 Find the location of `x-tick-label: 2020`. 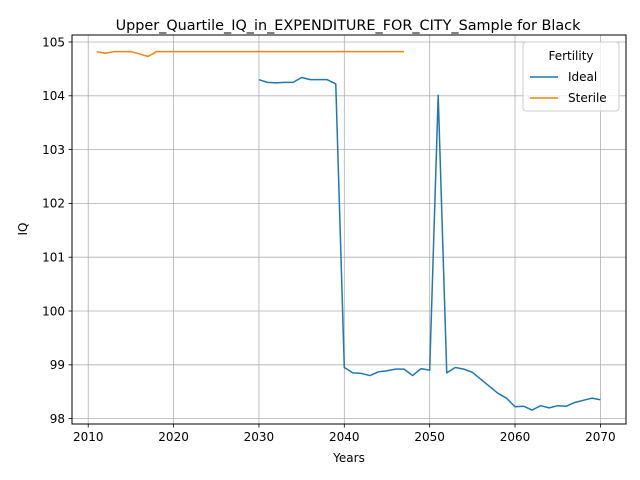

x-tick-label: 2020 is located at coordinates (173, 437).